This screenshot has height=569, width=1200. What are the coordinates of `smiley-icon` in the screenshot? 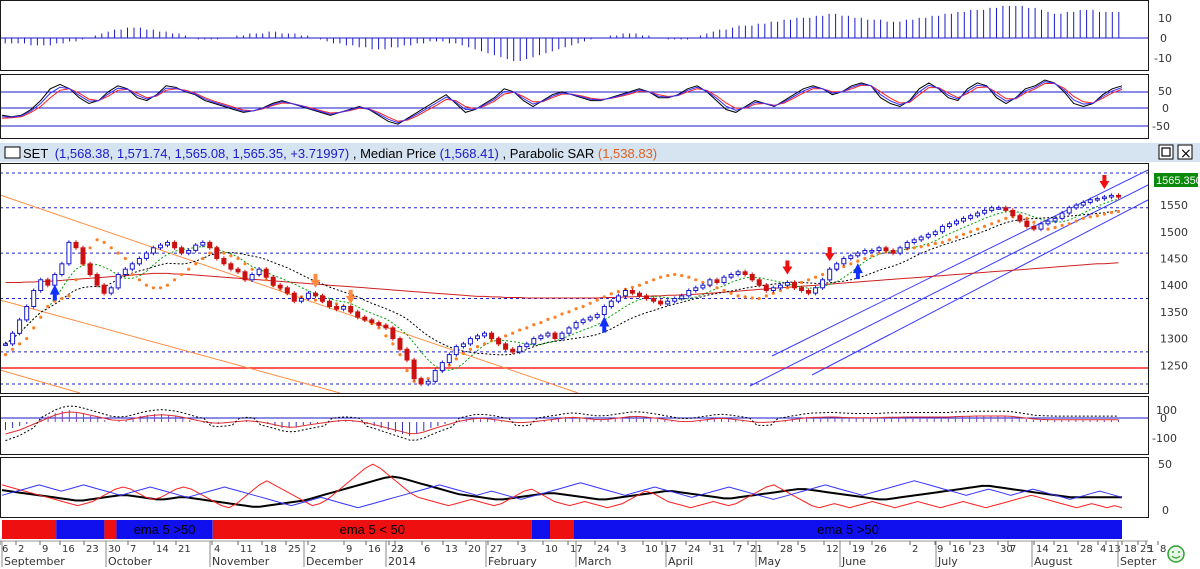 It's located at (1176, 554).